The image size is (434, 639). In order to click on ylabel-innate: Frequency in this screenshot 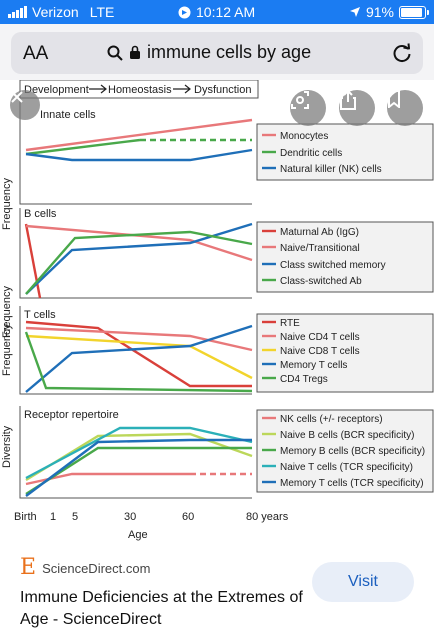, I will do `click(7, 204)`.